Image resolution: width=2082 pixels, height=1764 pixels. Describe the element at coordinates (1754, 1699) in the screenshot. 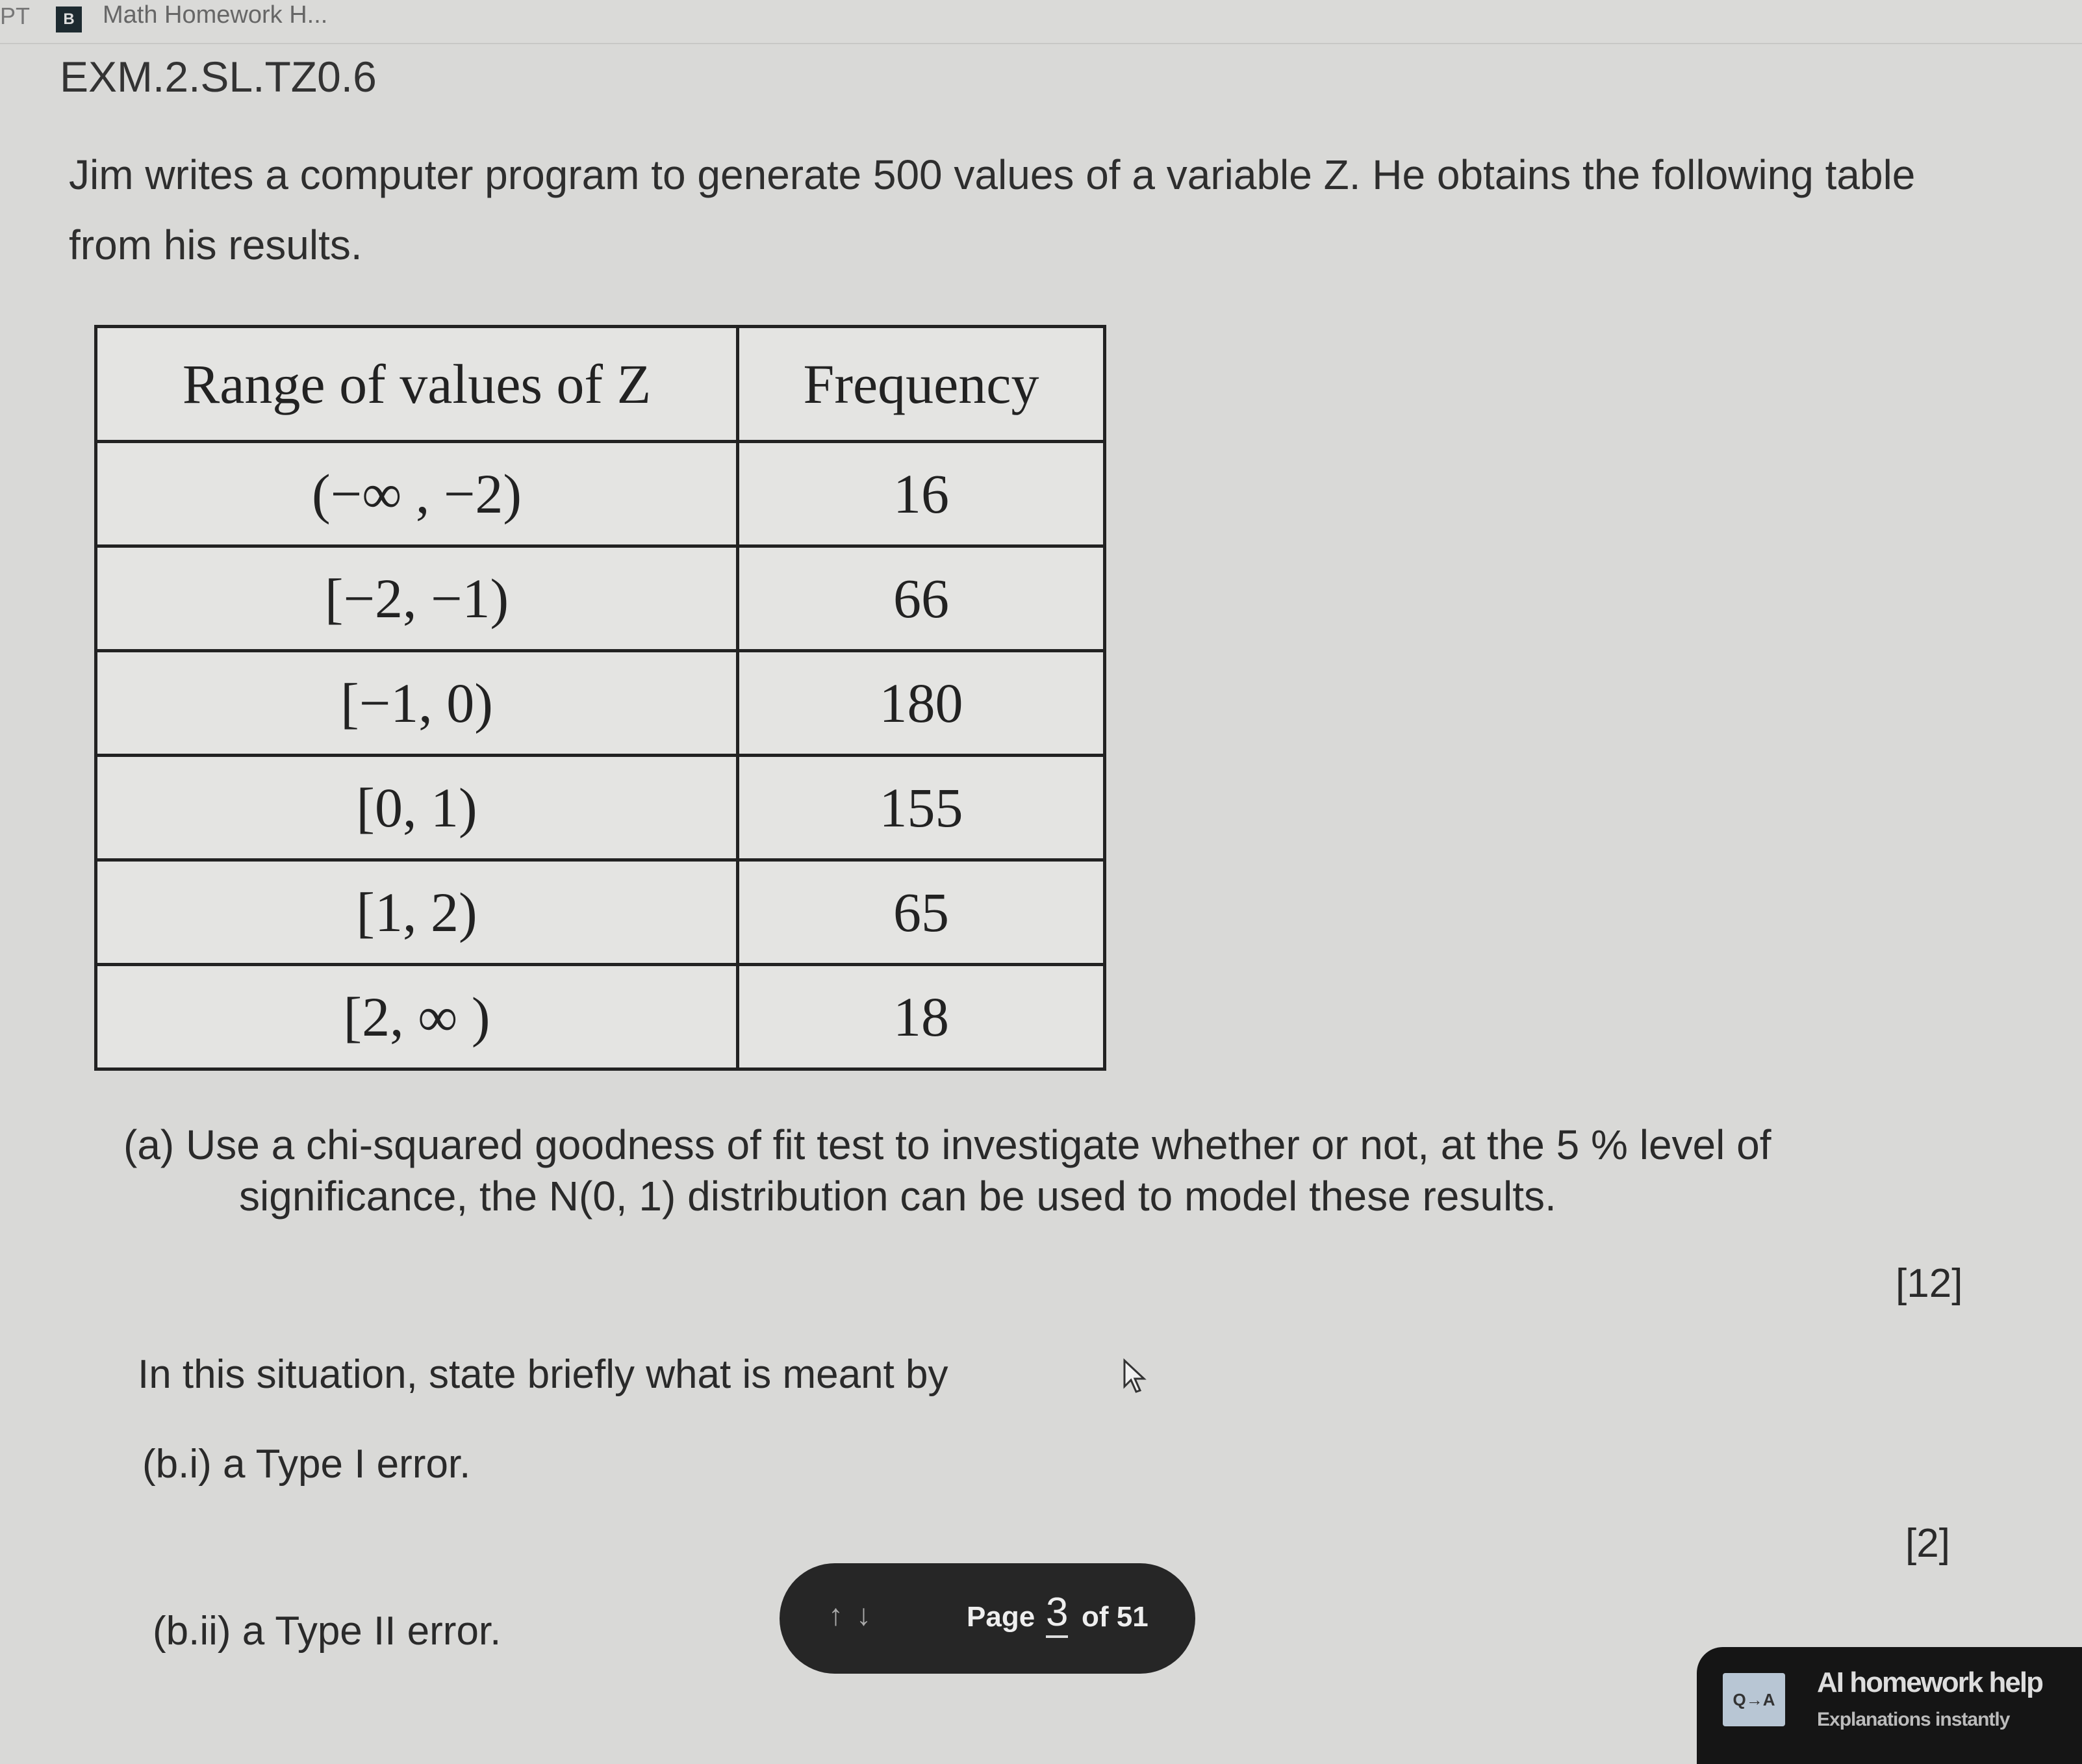

I see `qa-chat-icon: Q→A` at that location.